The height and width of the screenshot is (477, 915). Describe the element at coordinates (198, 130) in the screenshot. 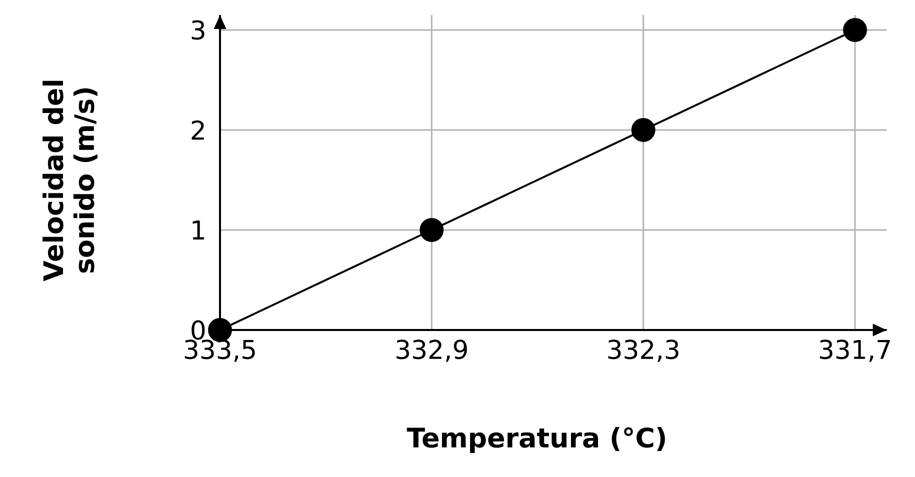

I see `y-tick-label: 2` at that location.